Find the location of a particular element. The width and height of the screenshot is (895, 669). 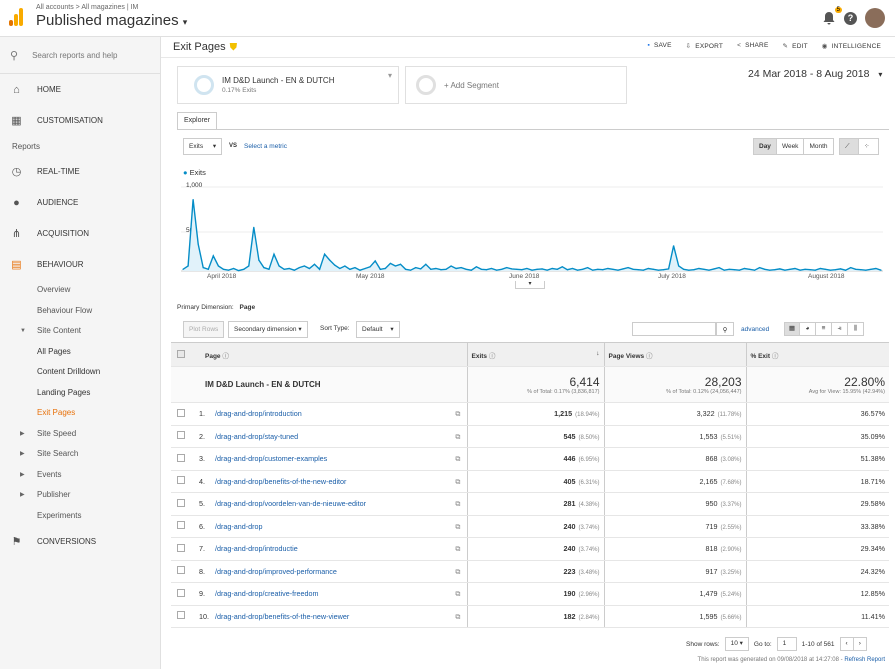

edit-button: ✎ EDIT is located at coordinates (795, 46).